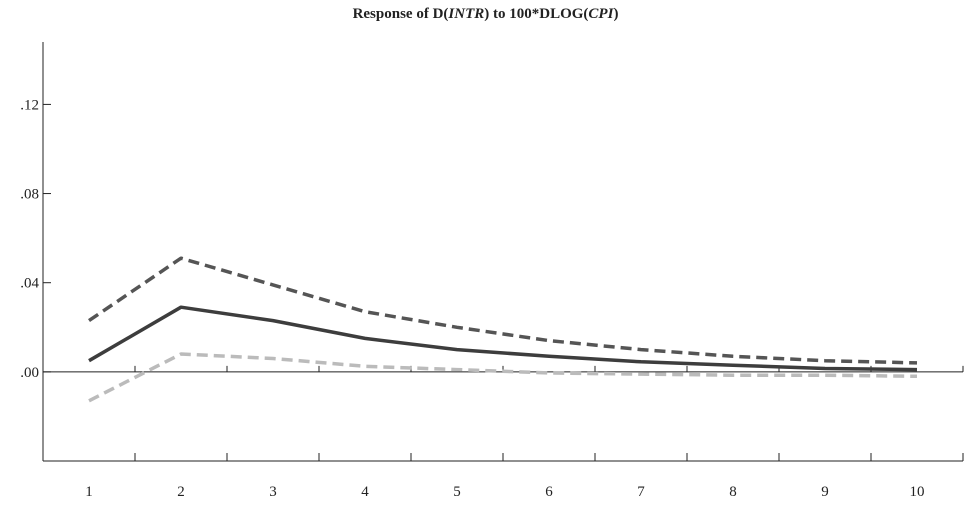 The width and height of the screenshot is (971, 505). What do you see at coordinates (29, 284) in the screenshot?
I see `y-tick-label: .04` at bounding box center [29, 284].